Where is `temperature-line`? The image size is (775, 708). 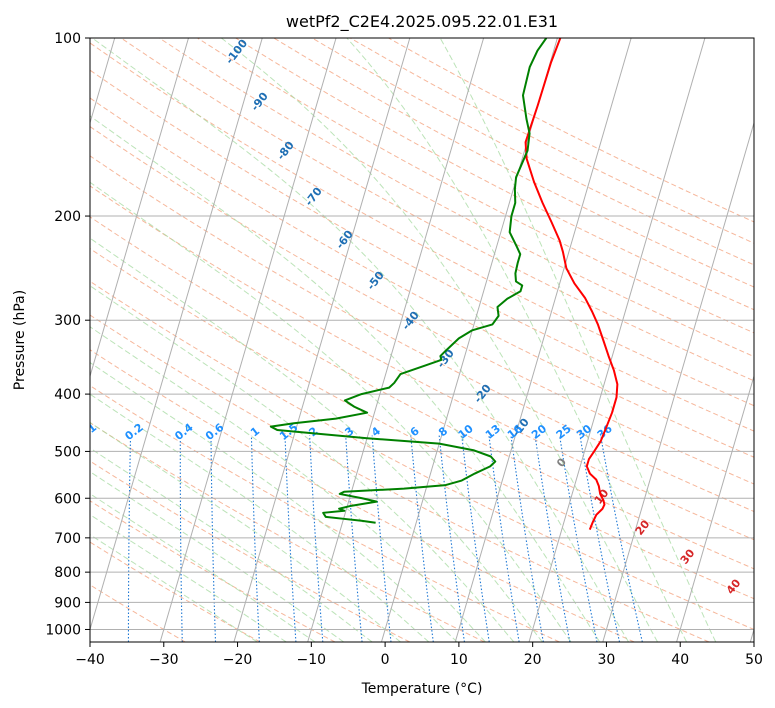
temperature-line is located at coordinates (571, 284).